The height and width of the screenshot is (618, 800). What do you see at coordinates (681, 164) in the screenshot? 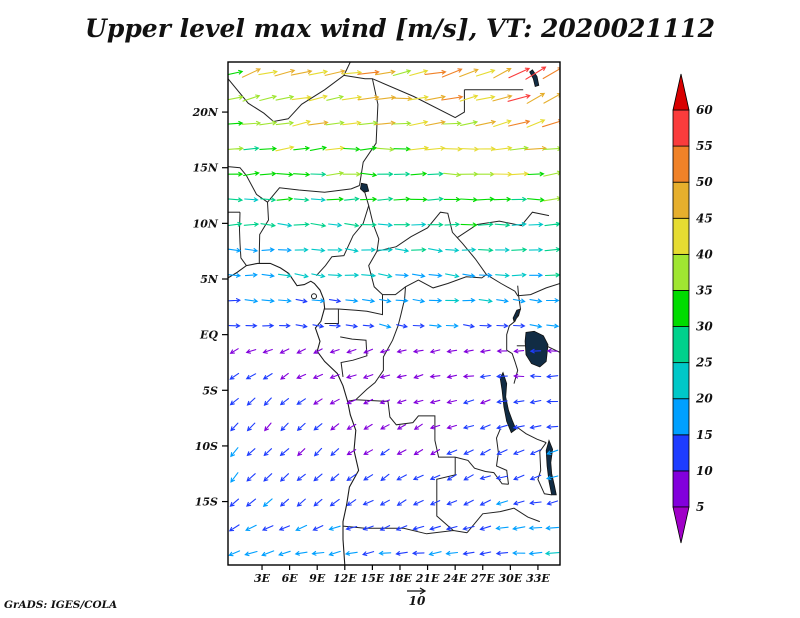
I see `colorbar-segment` at bounding box center [681, 164].